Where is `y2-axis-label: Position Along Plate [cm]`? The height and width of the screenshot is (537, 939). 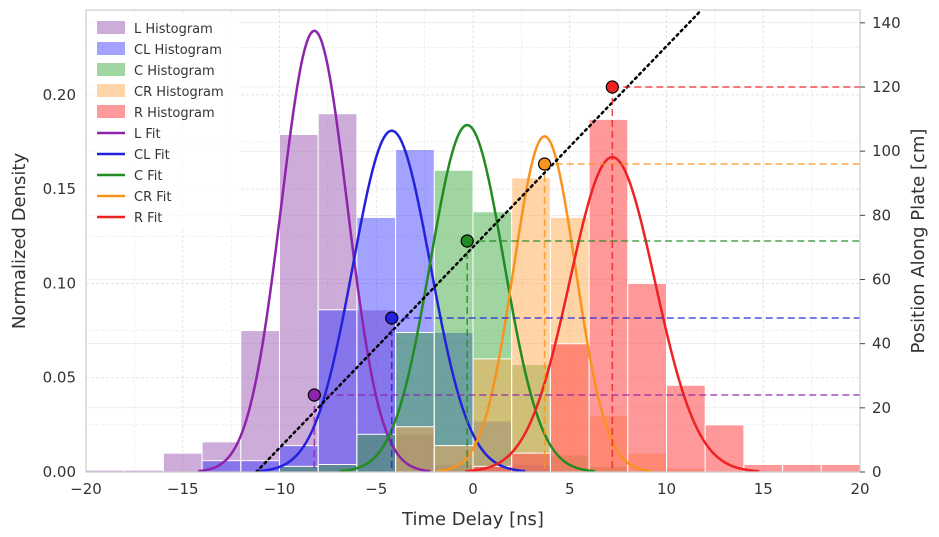
y2-axis-label: Position Along Plate [cm] is located at coordinates (918, 241).